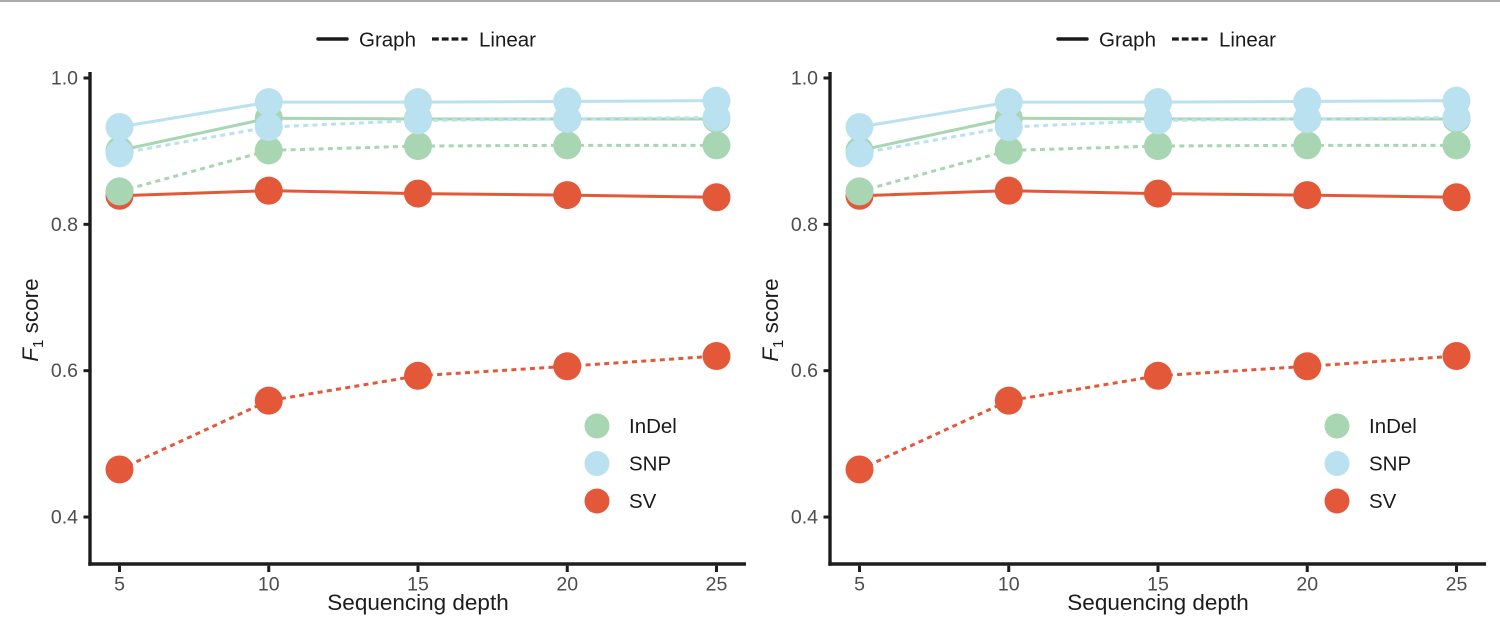 The height and width of the screenshot is (642, 1500). What do you see at coordinates (750, 1) in the screenshot?
I see `figure-top-border` at bounding box center [750, 1].